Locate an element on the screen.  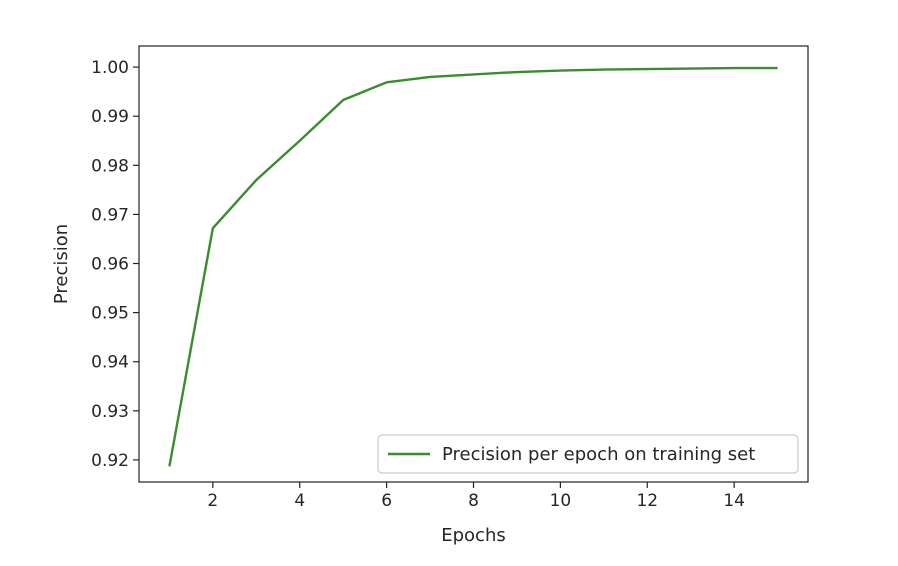
x-tick-label: 8 is located at coordinates (473, 501).